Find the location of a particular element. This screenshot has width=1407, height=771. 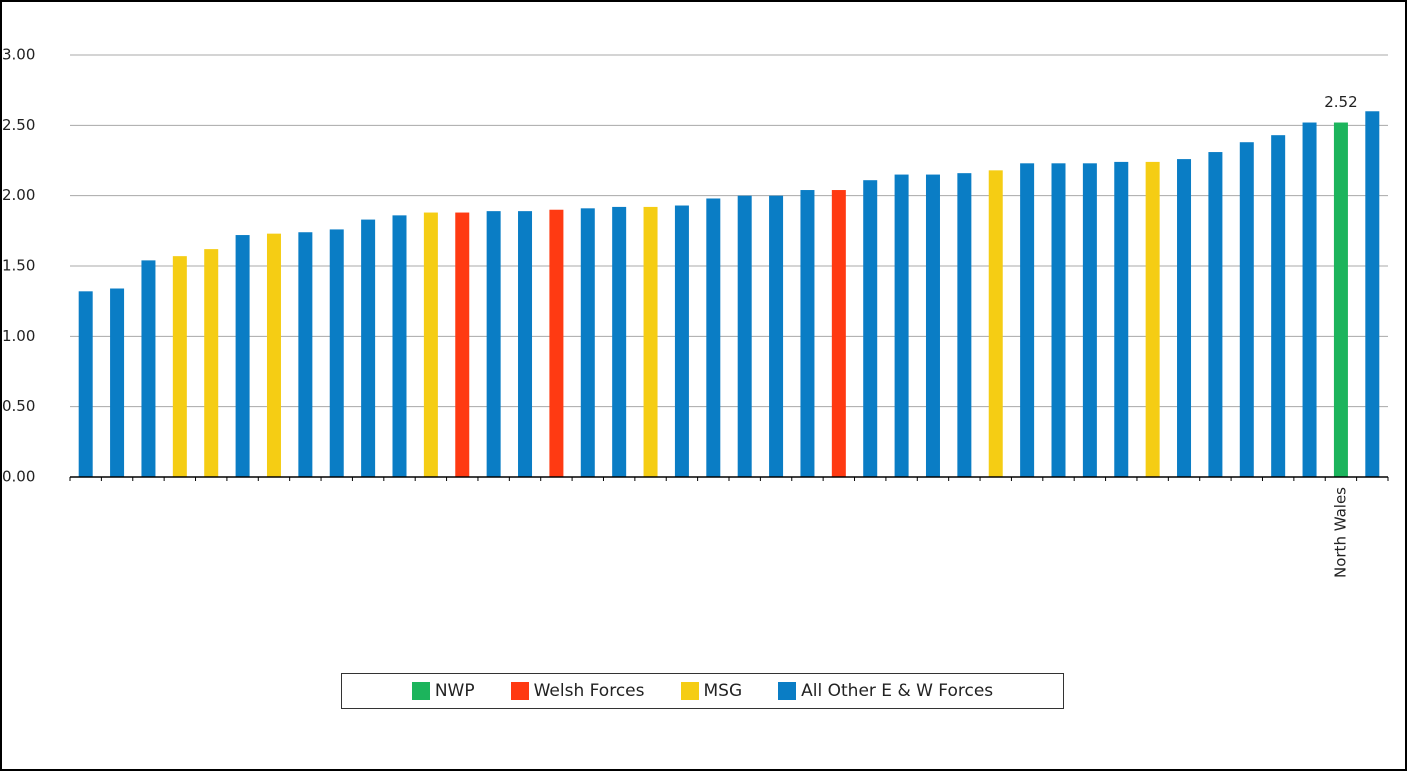

y-tick-label: 0.50 is located at coordinates (18, 406).